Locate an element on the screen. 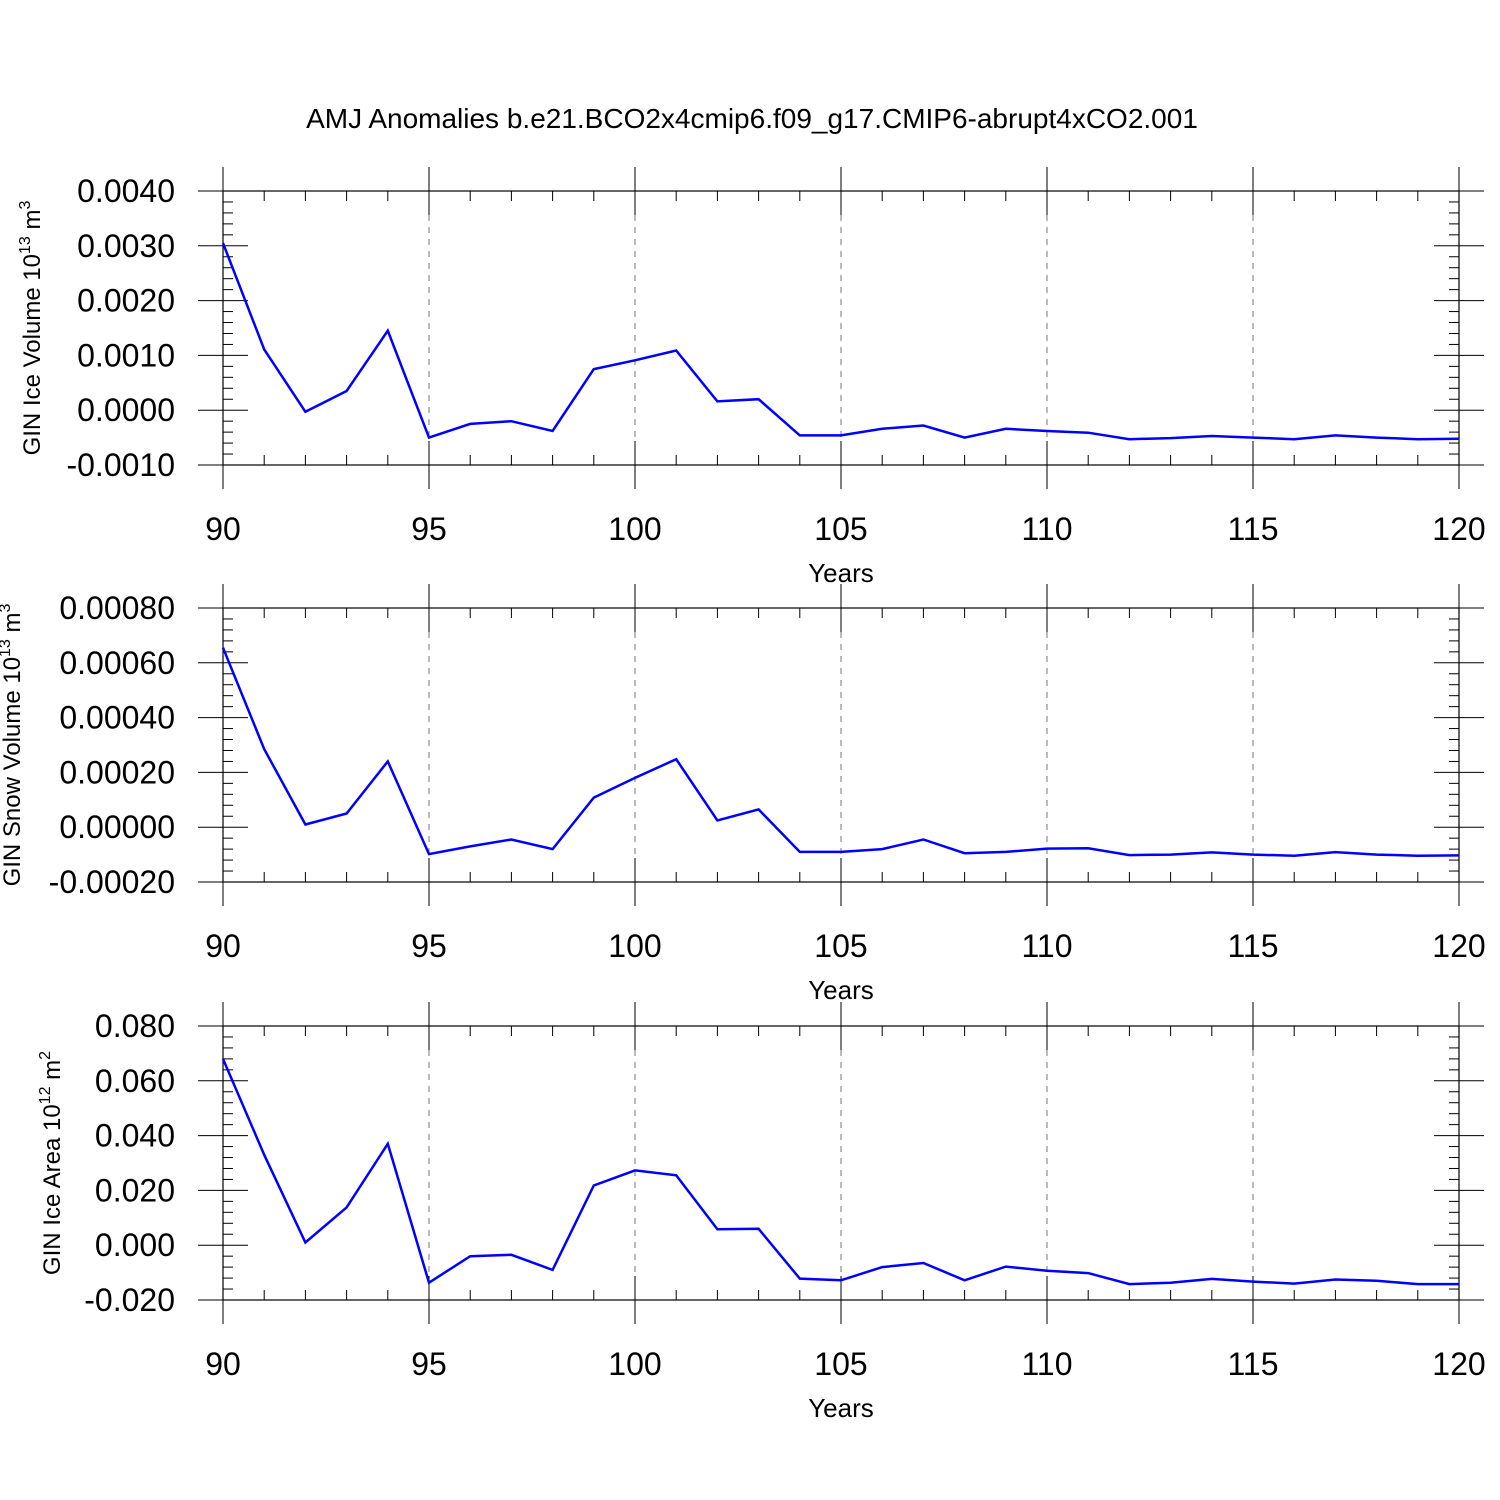 The image size is (1500, 1500). y-tick-label: 0.00060 is located at coordinates (117, 663).